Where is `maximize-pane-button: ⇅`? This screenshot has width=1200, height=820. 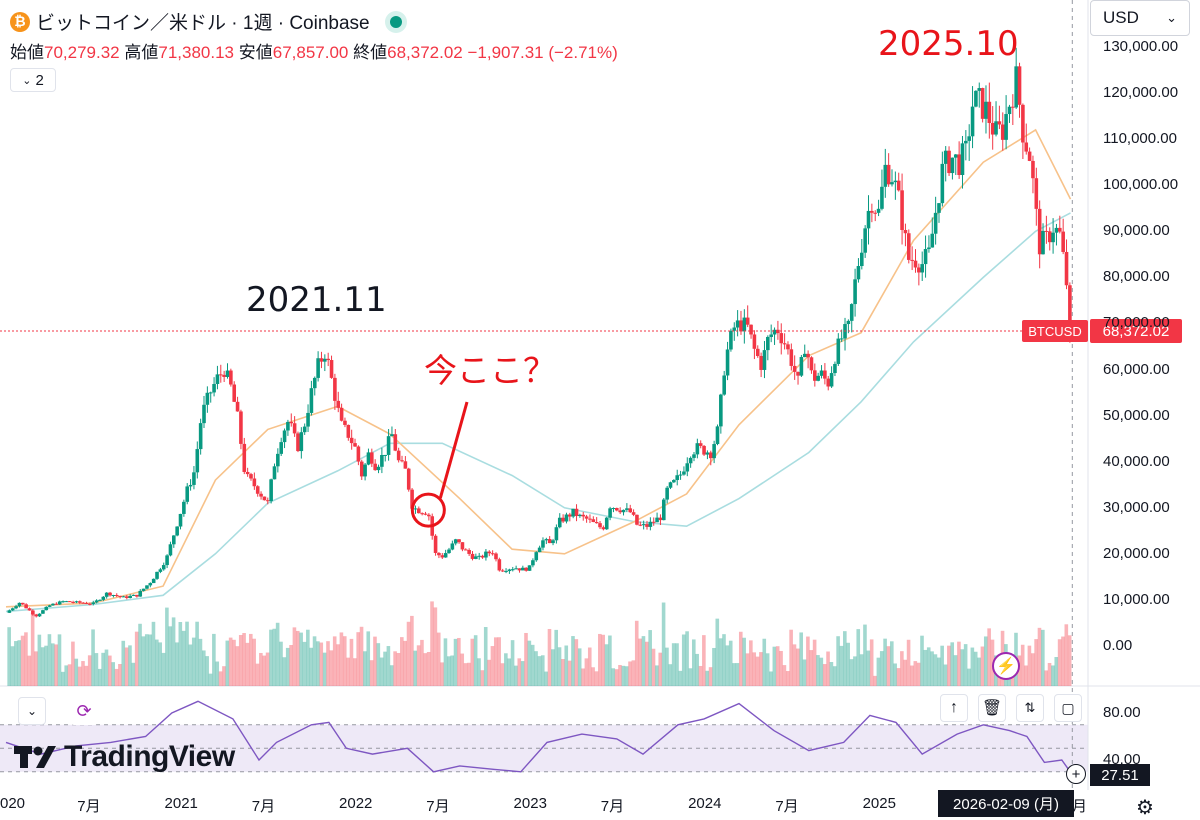 maximize-pane-button: ⇅ is located at coordinates (1030, 708).